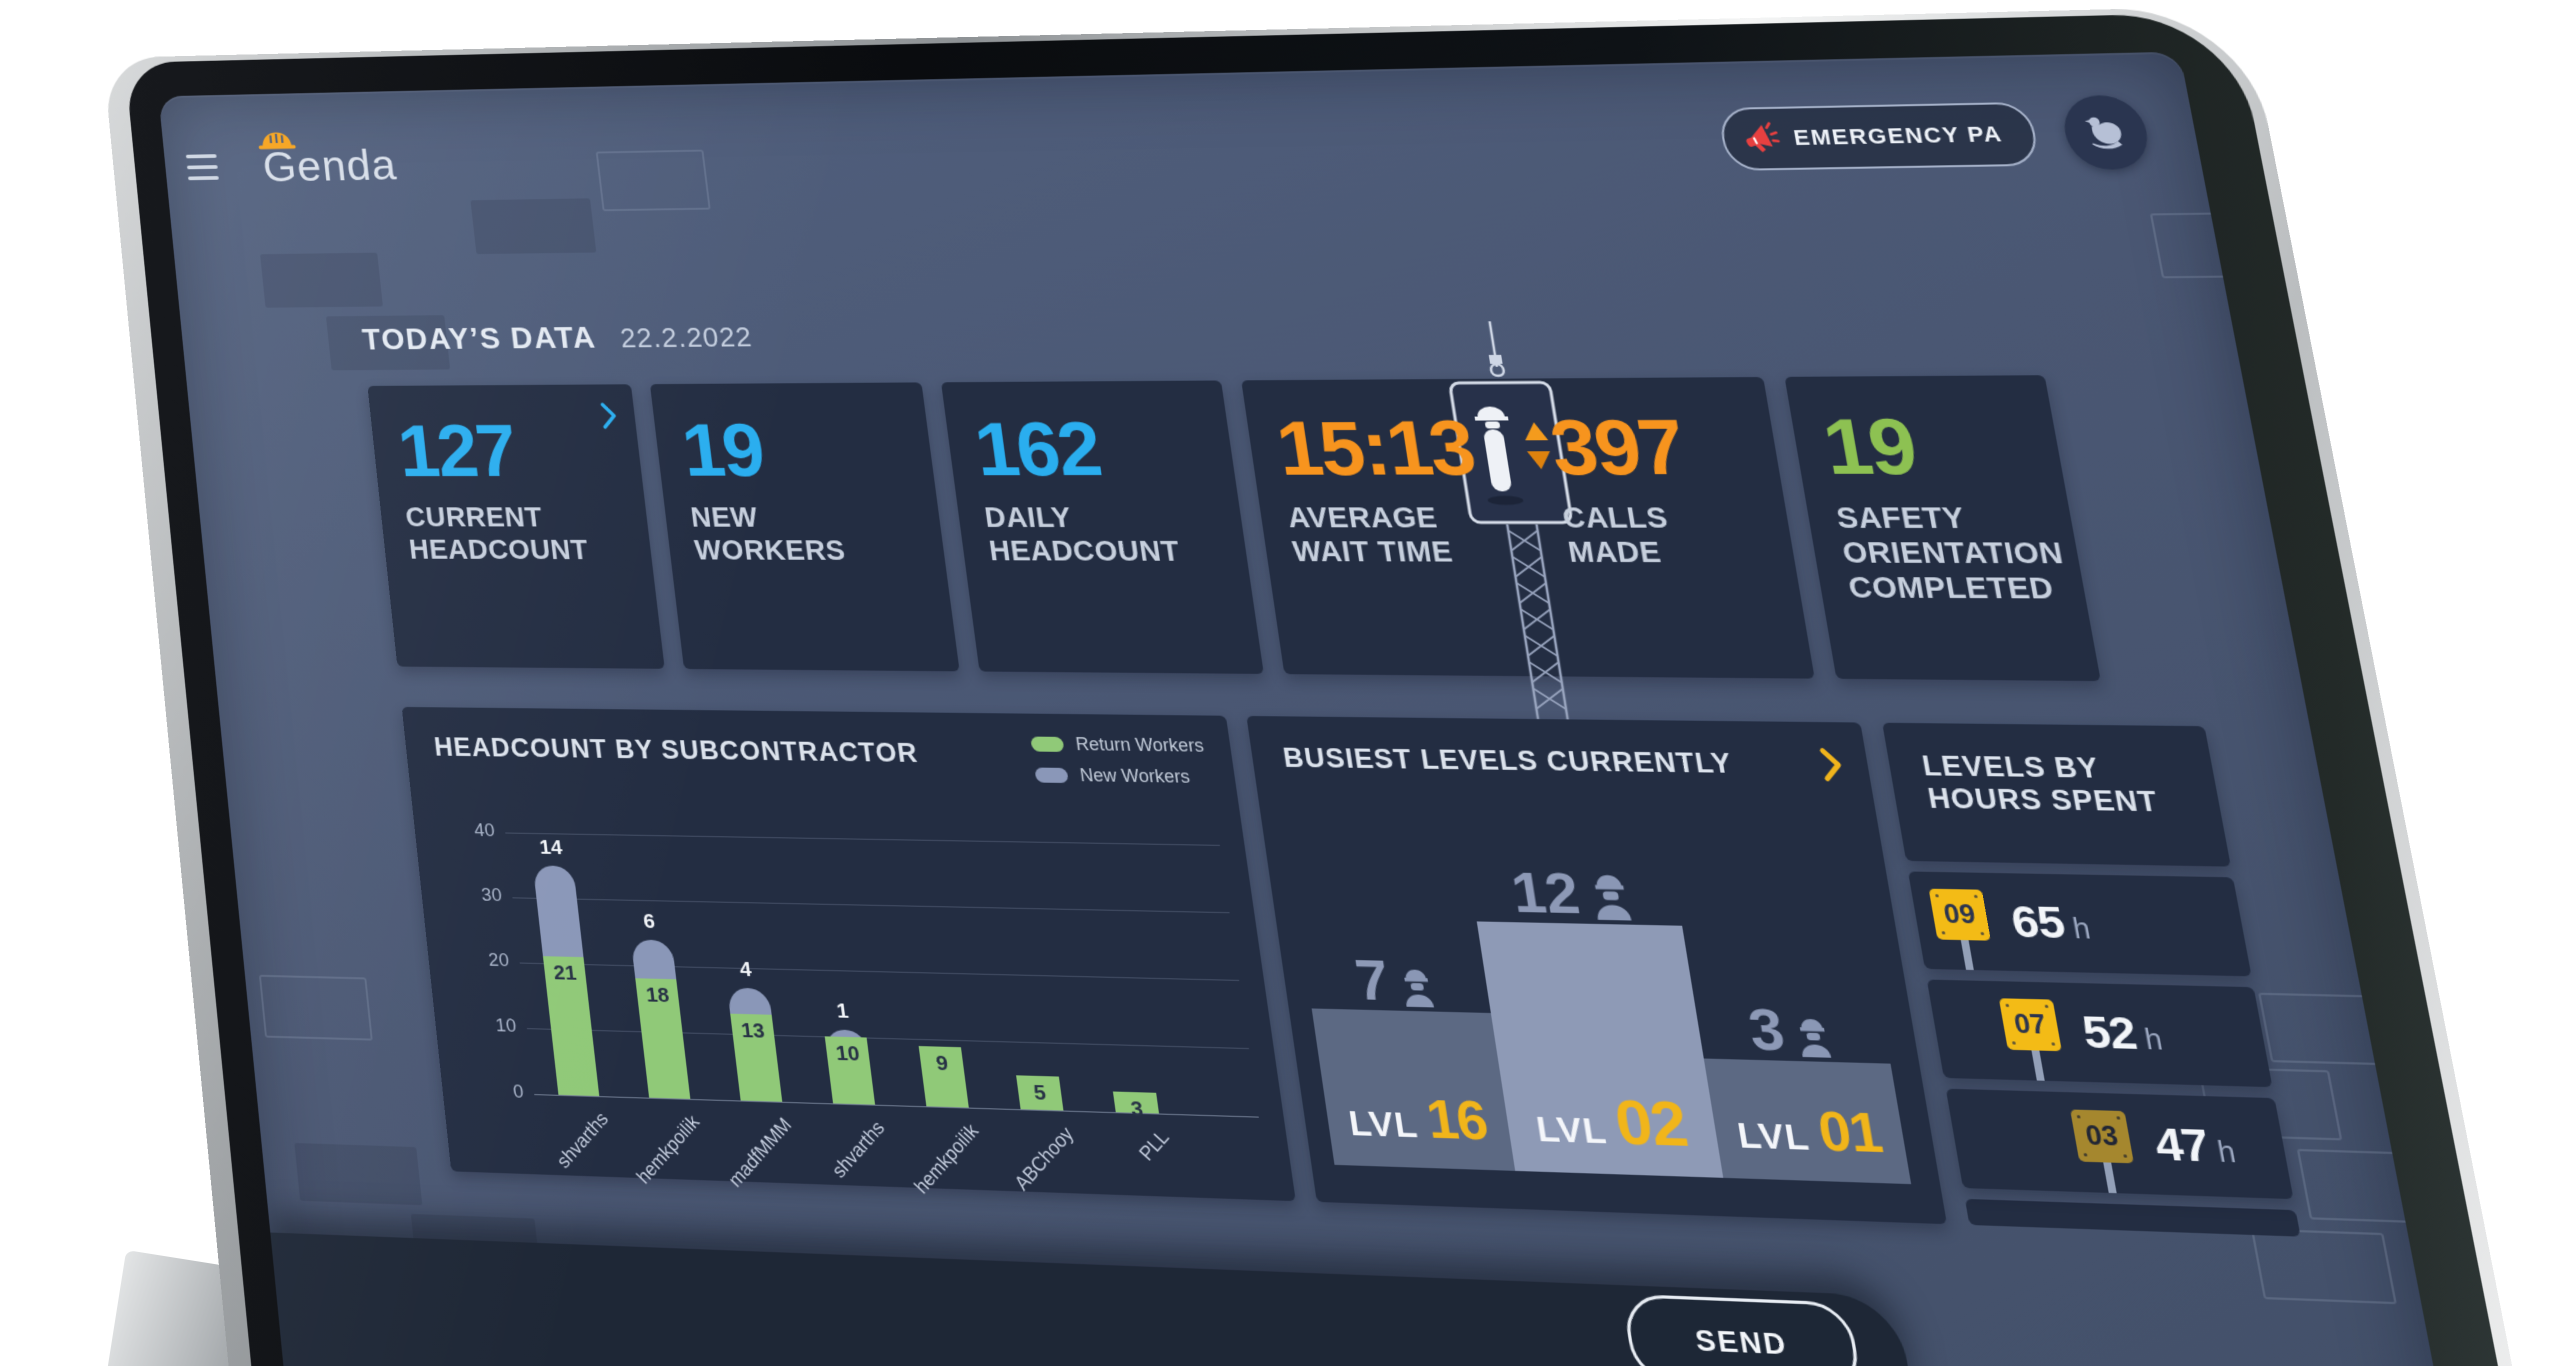  I want to click on hamburger-menu-button, so click(206, 166).